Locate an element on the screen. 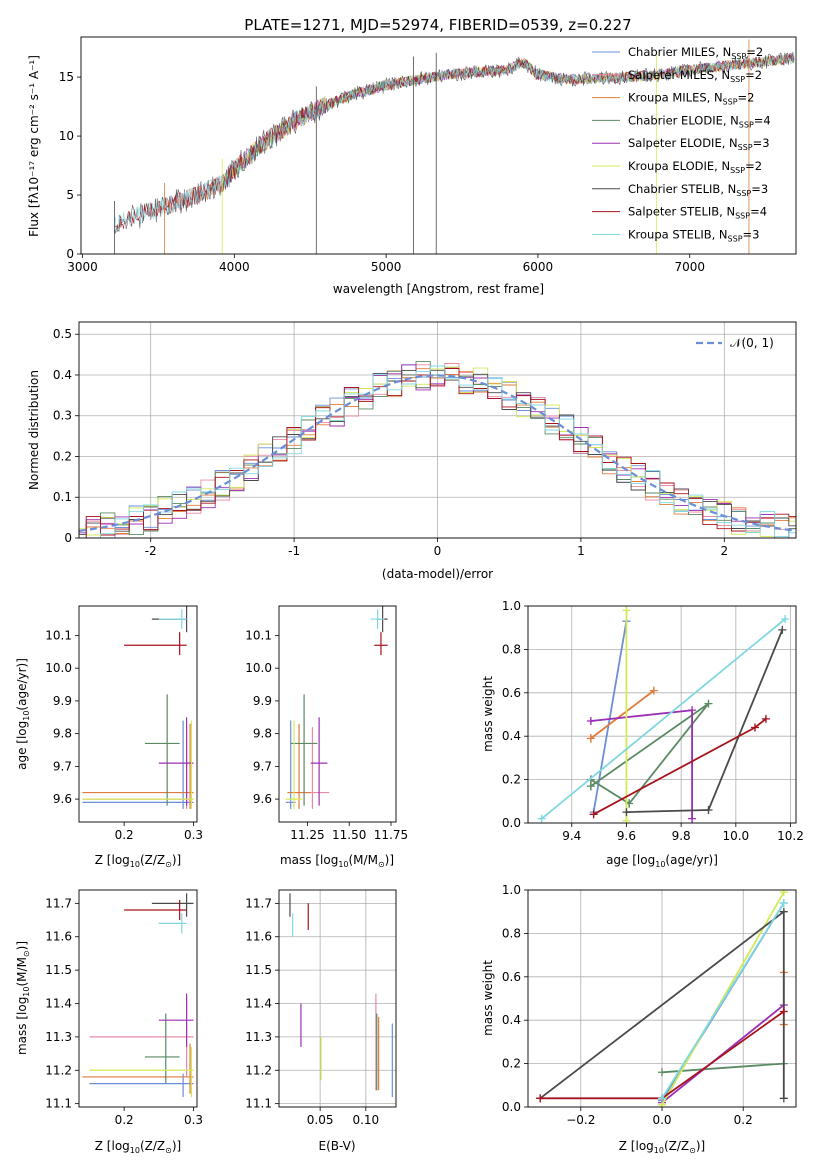 This screenshot has height=1170, width=819. plot-area-z_mass is located at coordinates (138, 995).